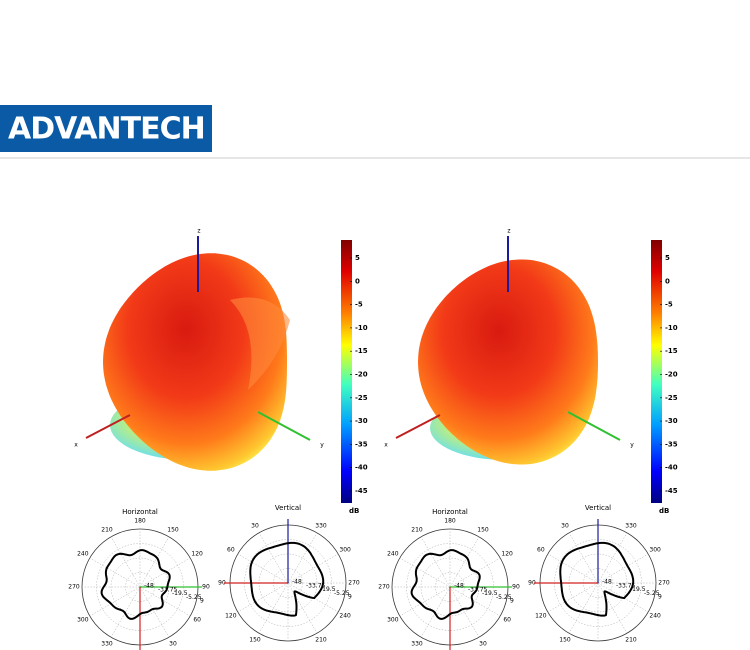 The image size is (750, 650). I want to click on colorbar-label: -45, so click(361, 491).